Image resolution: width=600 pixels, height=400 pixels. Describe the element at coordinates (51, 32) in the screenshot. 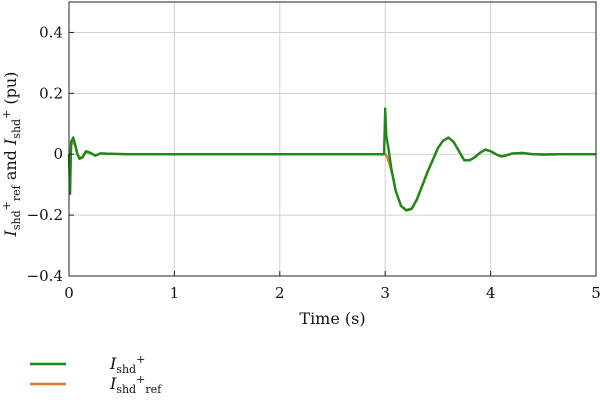

I see `y-tick-label: 0.4` at that location.